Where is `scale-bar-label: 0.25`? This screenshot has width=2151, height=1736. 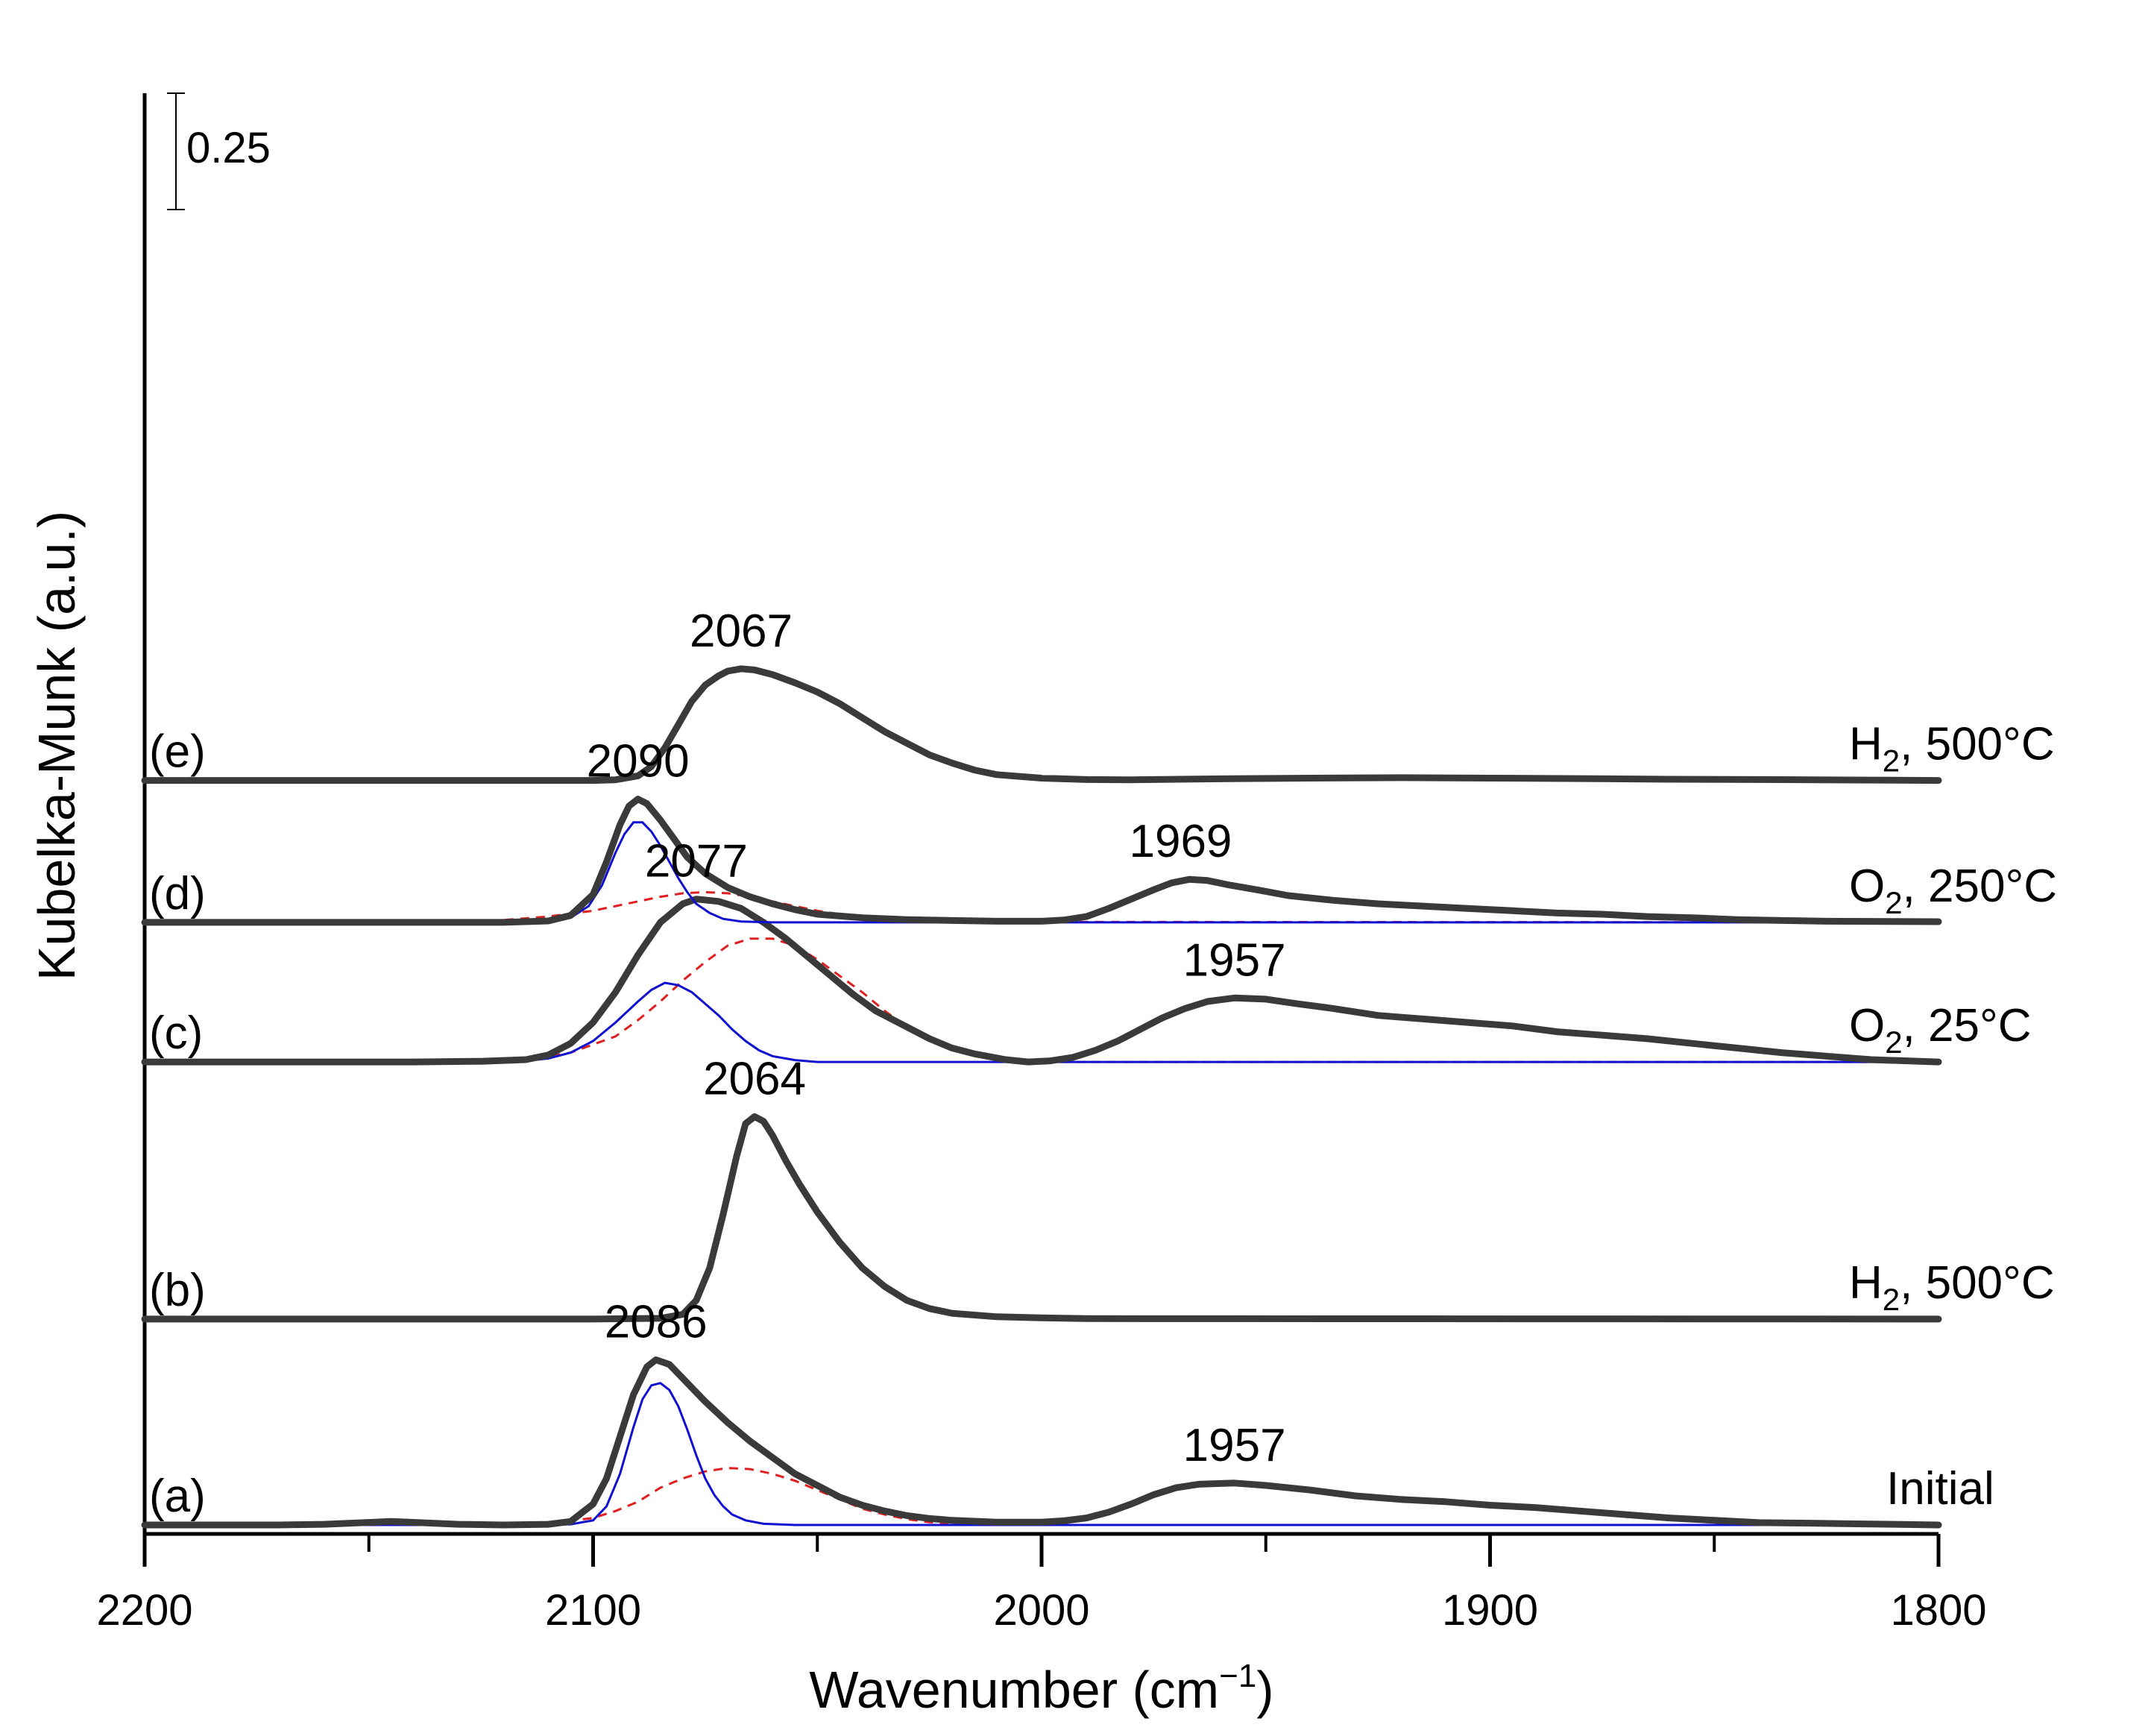
scale-bar-label: 0.25 is located at coordinates (228, 148).